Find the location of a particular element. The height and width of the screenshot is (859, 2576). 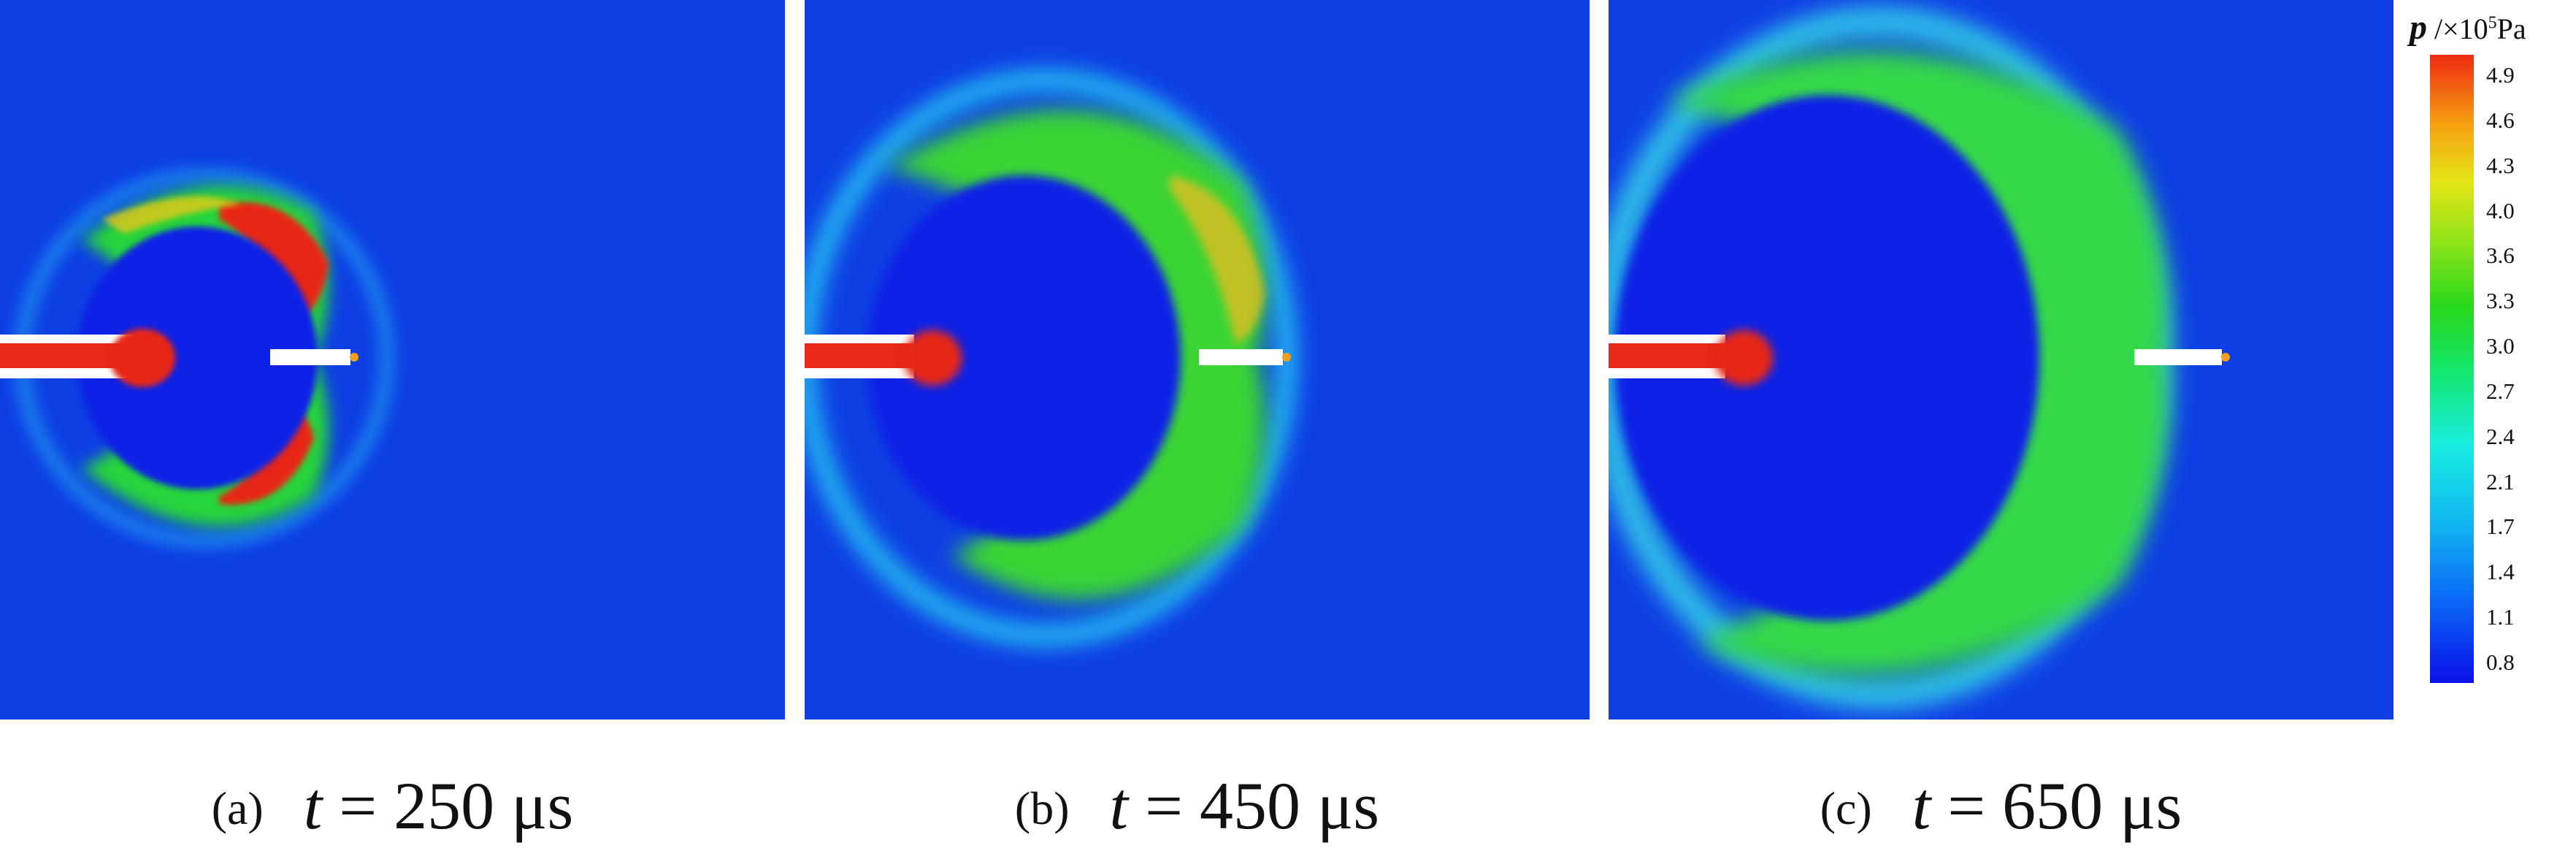

colorbar-tick-label: 3.3 is located at coordinates (2500, 301).